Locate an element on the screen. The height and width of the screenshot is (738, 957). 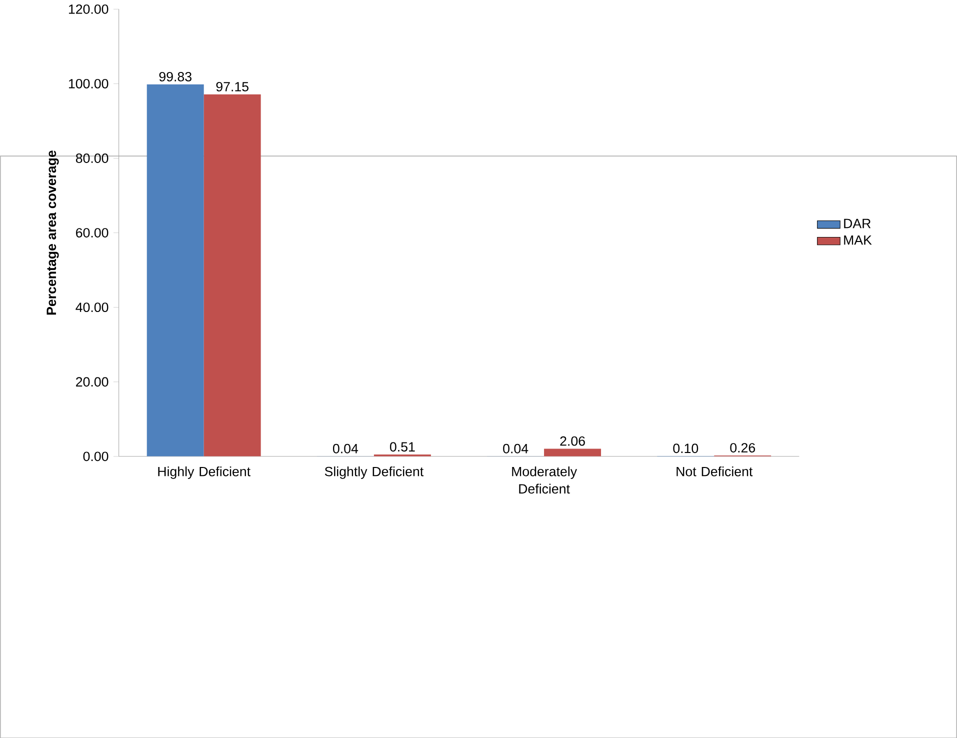
data-label: 99.83 is located at coordinates (175, 77).